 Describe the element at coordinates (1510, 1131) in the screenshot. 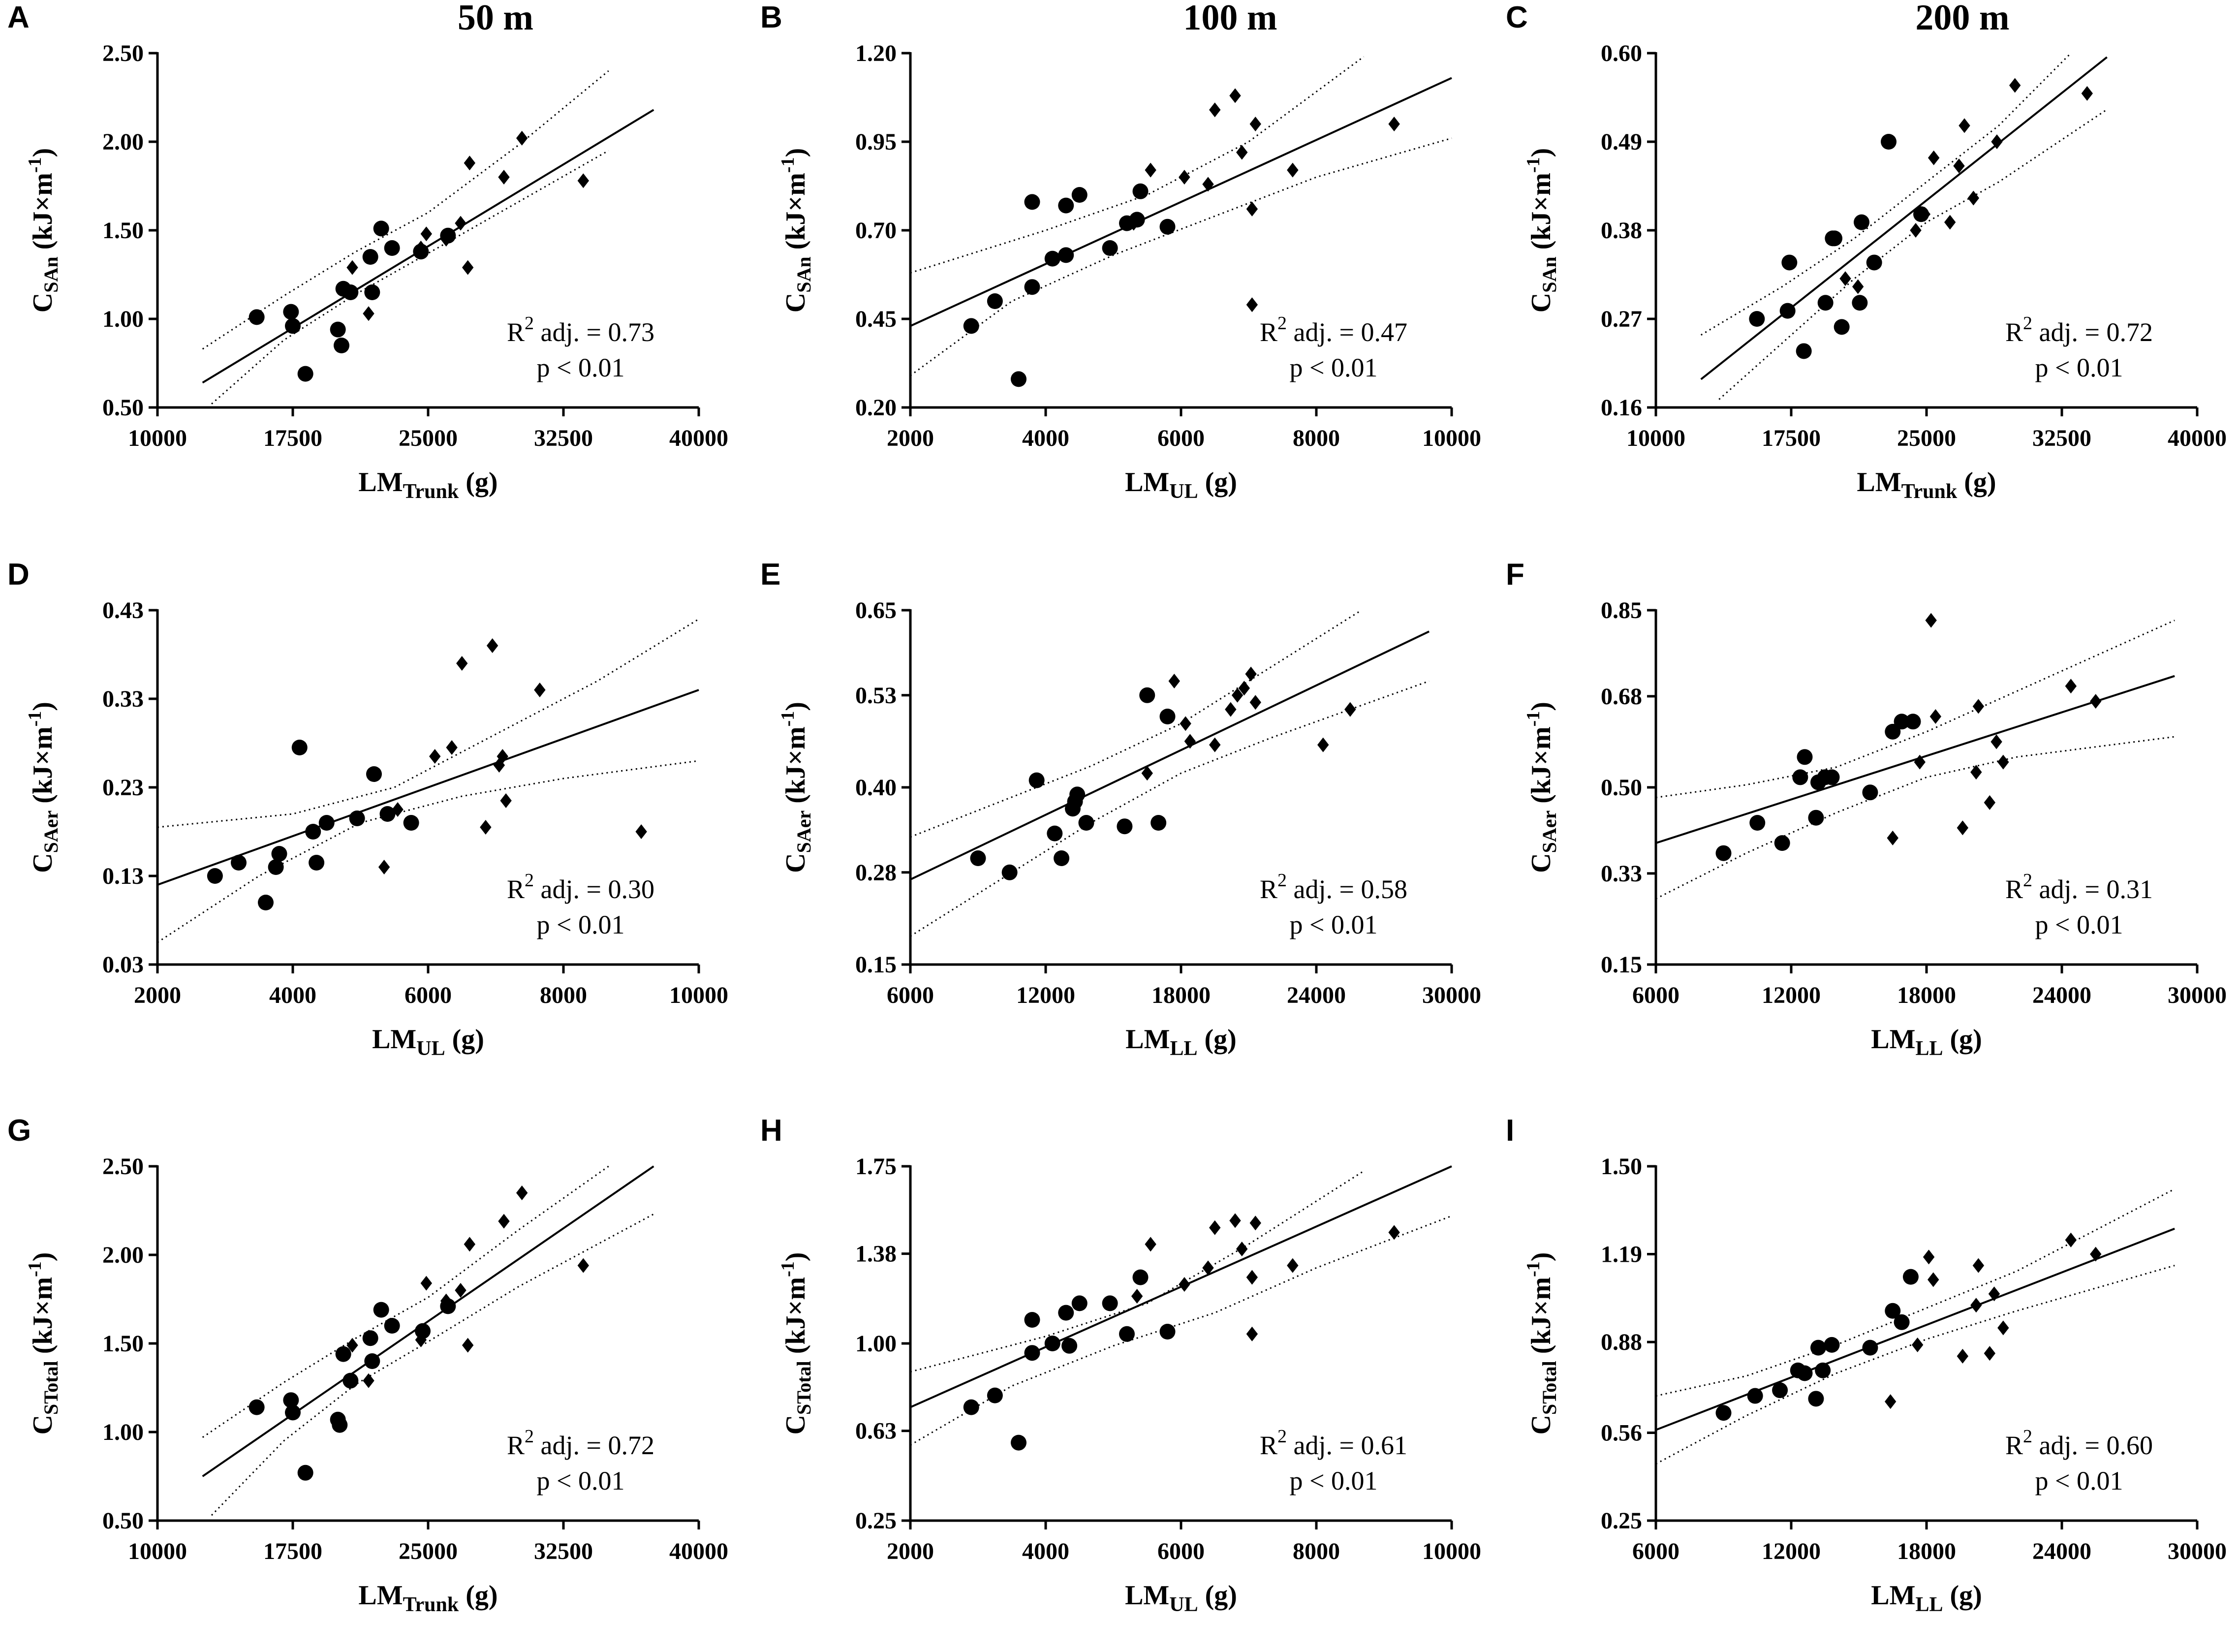

I see `panel-i-letter: I` at that location.